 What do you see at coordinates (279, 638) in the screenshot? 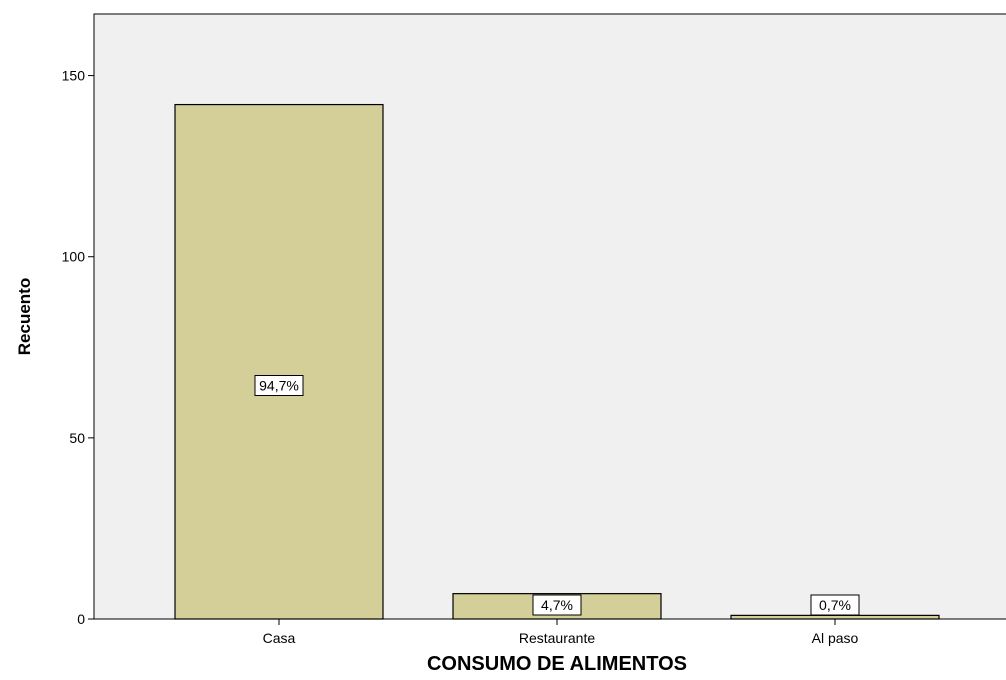
I see `x-tick-label: Casa` at bounding box center [279, 638].